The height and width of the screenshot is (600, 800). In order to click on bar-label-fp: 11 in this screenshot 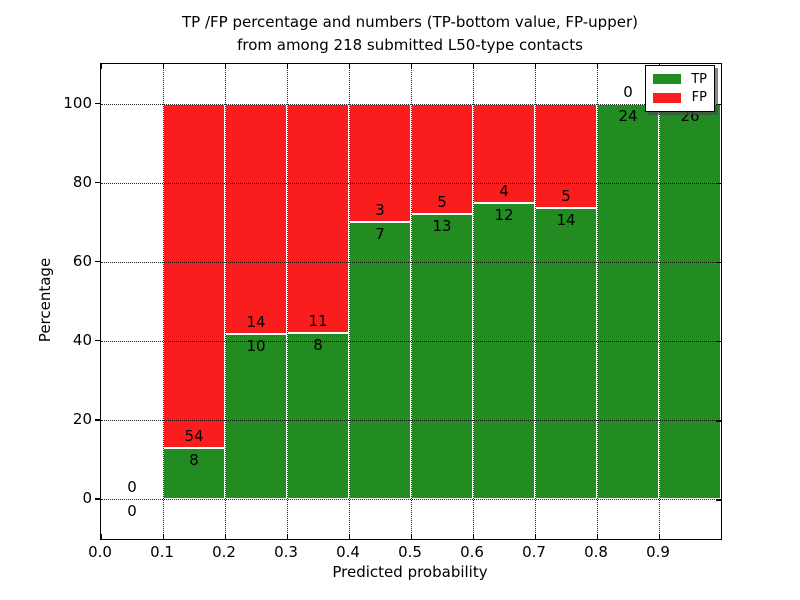, I will do `click(318, 320)`.